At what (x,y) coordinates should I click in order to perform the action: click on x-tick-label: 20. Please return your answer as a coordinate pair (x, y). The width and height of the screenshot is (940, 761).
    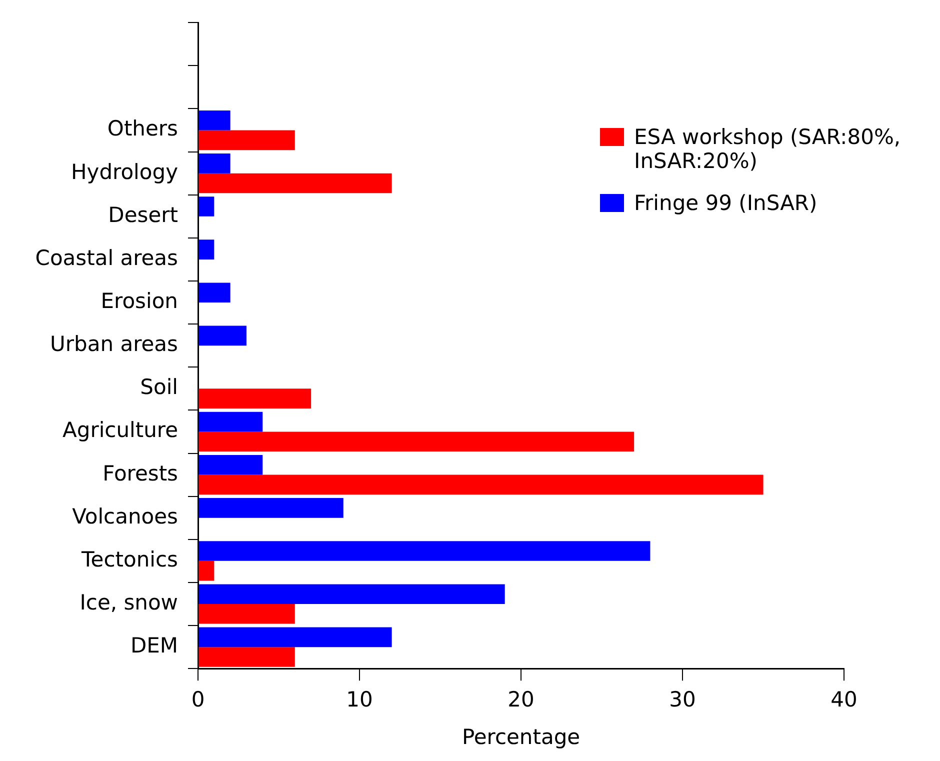
    Looking at the image, I should click on (521, 700).